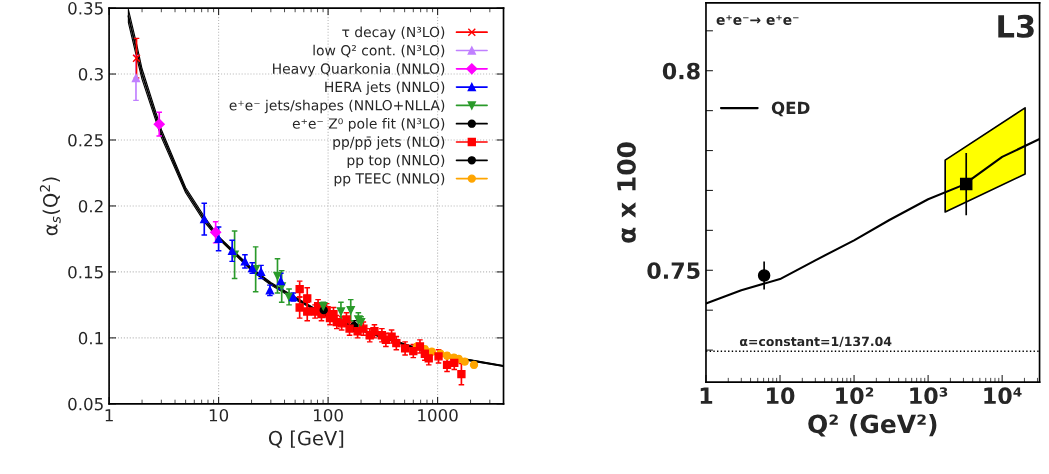 This screenshot has width=1049, height=474. I want to click on legend-label: e⁺e⁻ Z⁰ pole fit (N³LO), so click(368, 125).